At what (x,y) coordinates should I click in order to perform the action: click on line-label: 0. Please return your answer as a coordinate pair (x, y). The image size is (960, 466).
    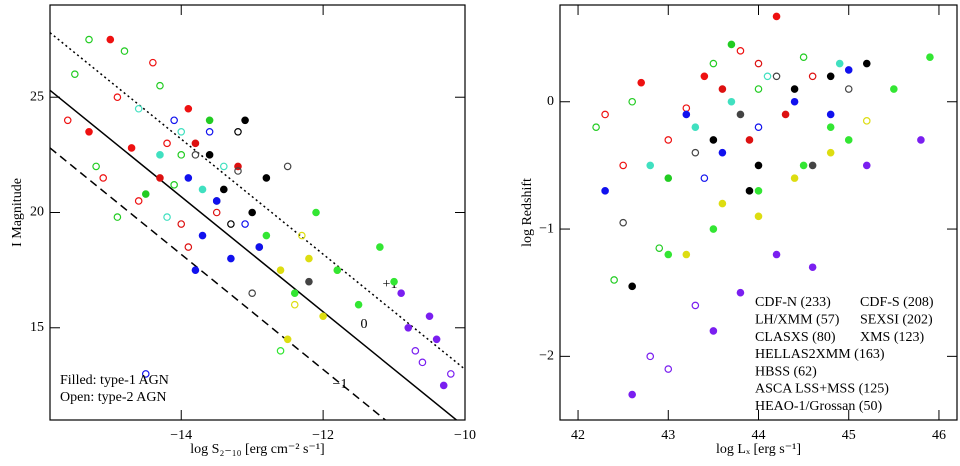
    Looking at the image, I should click on (364, 324).